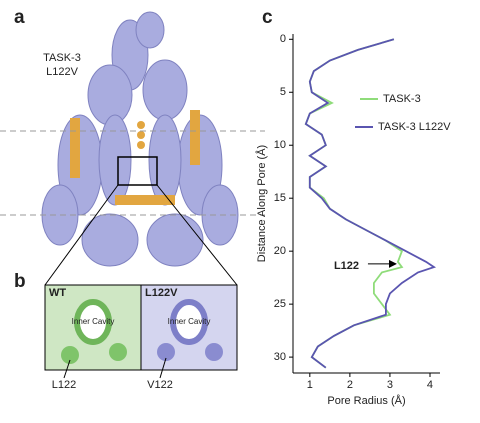 The image size is (480, 423). I want to click on inset-title: WT, so click(57, 293).